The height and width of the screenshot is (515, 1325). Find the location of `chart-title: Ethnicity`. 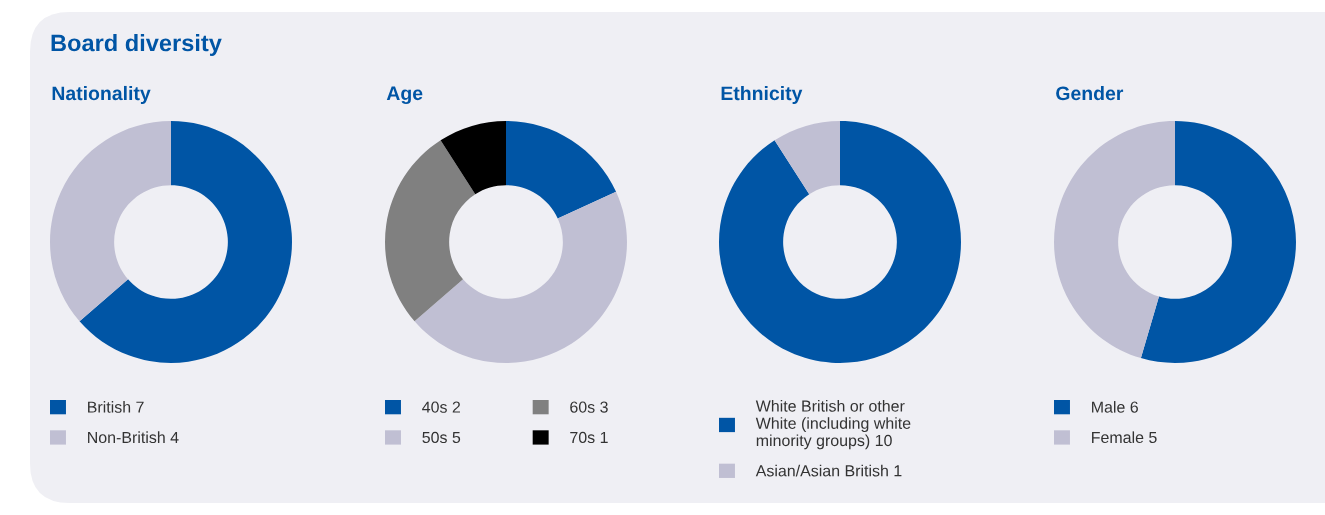

chart-title: Ethnicity is located at coordinates (762, 95).